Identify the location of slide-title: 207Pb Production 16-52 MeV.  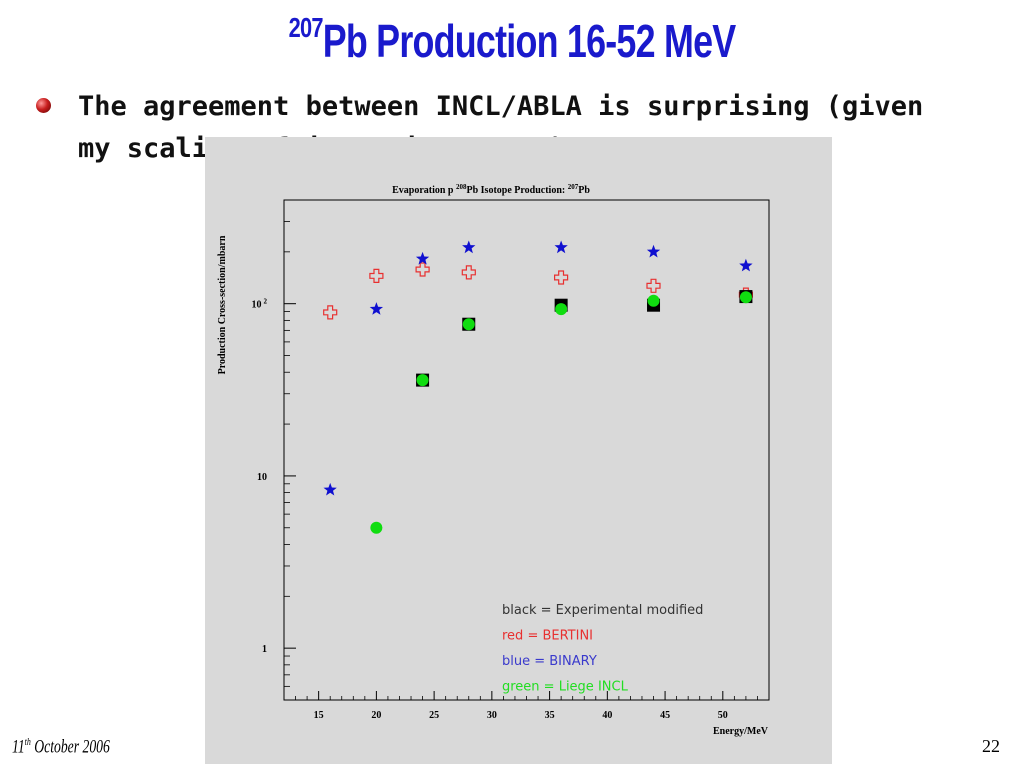
(512, 40).